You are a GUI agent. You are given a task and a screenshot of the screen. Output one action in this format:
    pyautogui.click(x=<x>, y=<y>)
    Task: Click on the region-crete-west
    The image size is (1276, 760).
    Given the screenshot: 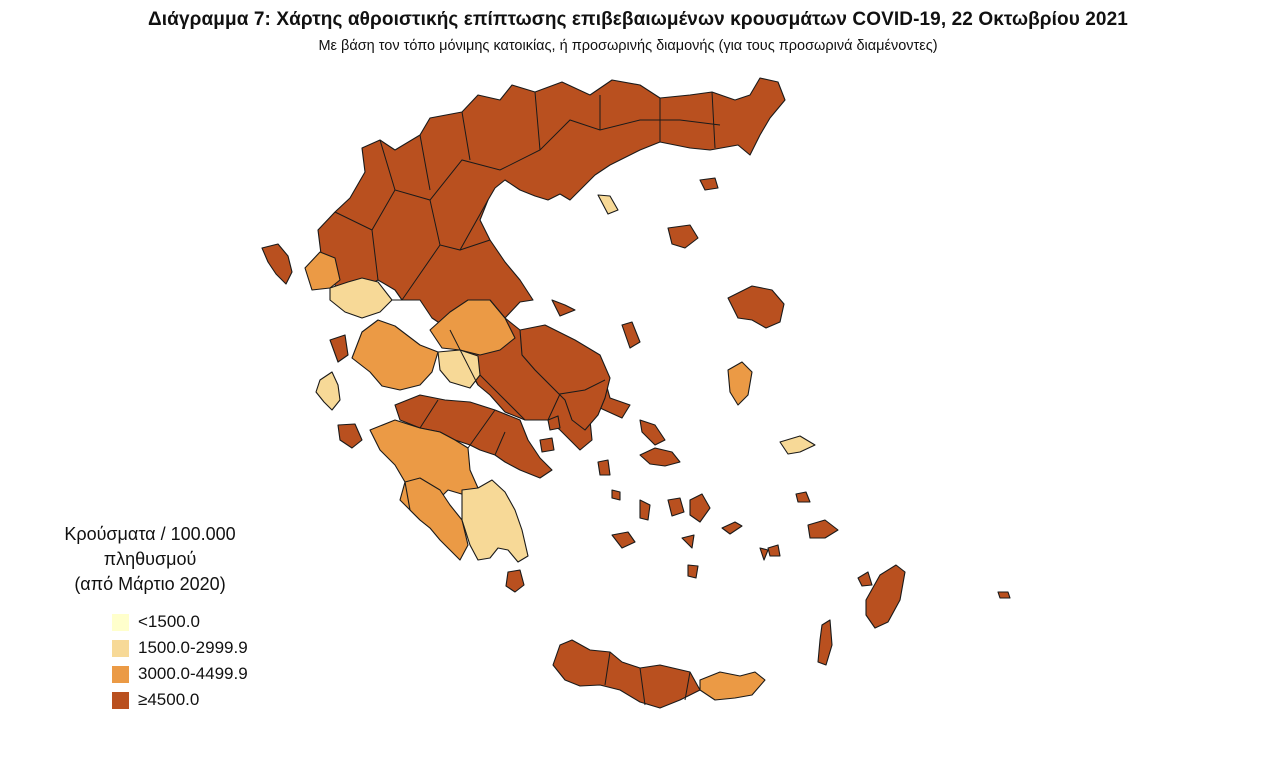 What is the action you would take?
    pyautogui.click(x=626, y=674)
    